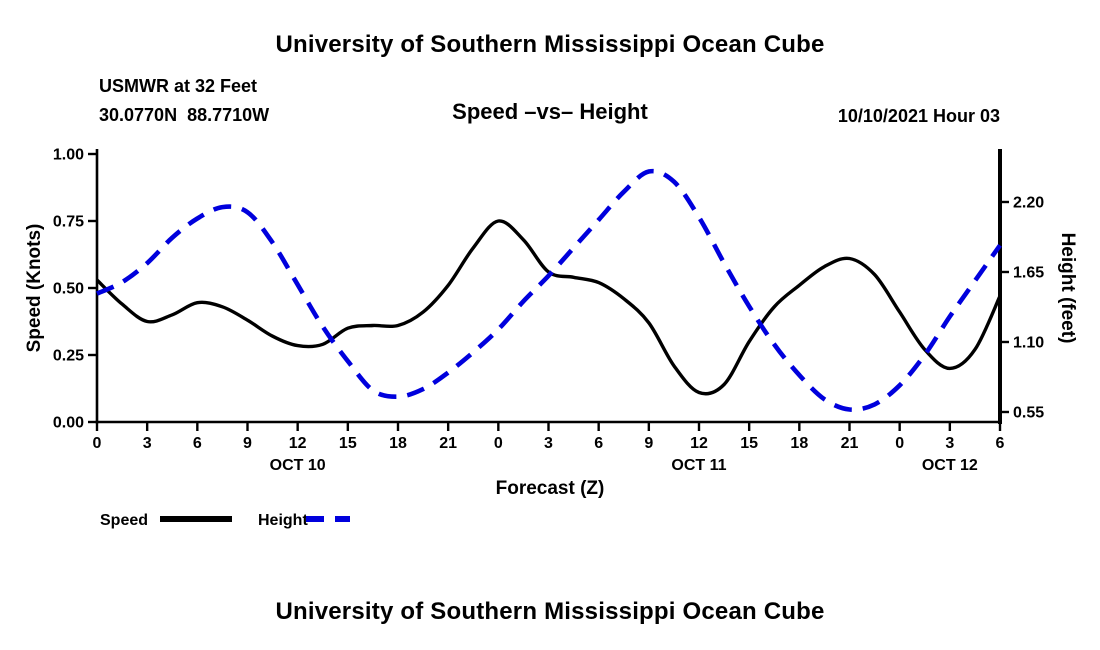 The image size is (1100, 650). What do you see at coordinates (1028, 413) in the screenshot?
I see `y-right-tick-label: 0.55` at bounding box center [1028, 413].